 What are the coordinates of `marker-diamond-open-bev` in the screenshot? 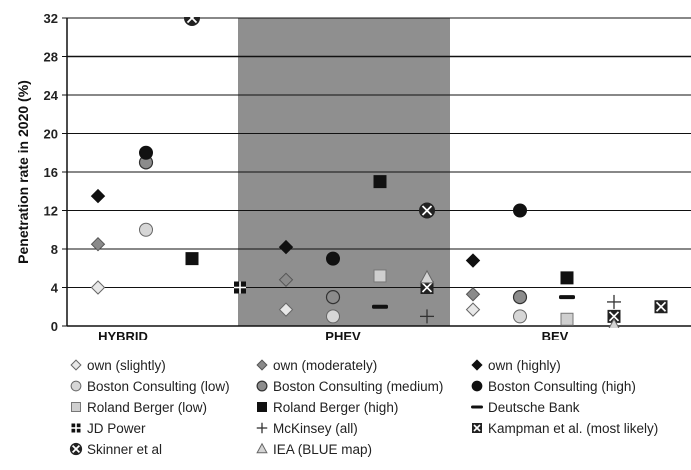 It's located at (473, 309).